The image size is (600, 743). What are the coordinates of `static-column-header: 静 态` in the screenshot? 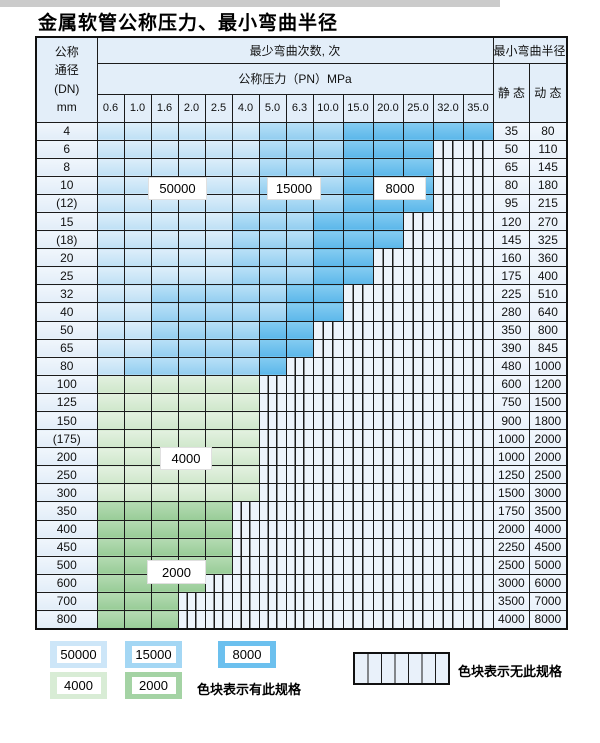 It's located at (511, 92).